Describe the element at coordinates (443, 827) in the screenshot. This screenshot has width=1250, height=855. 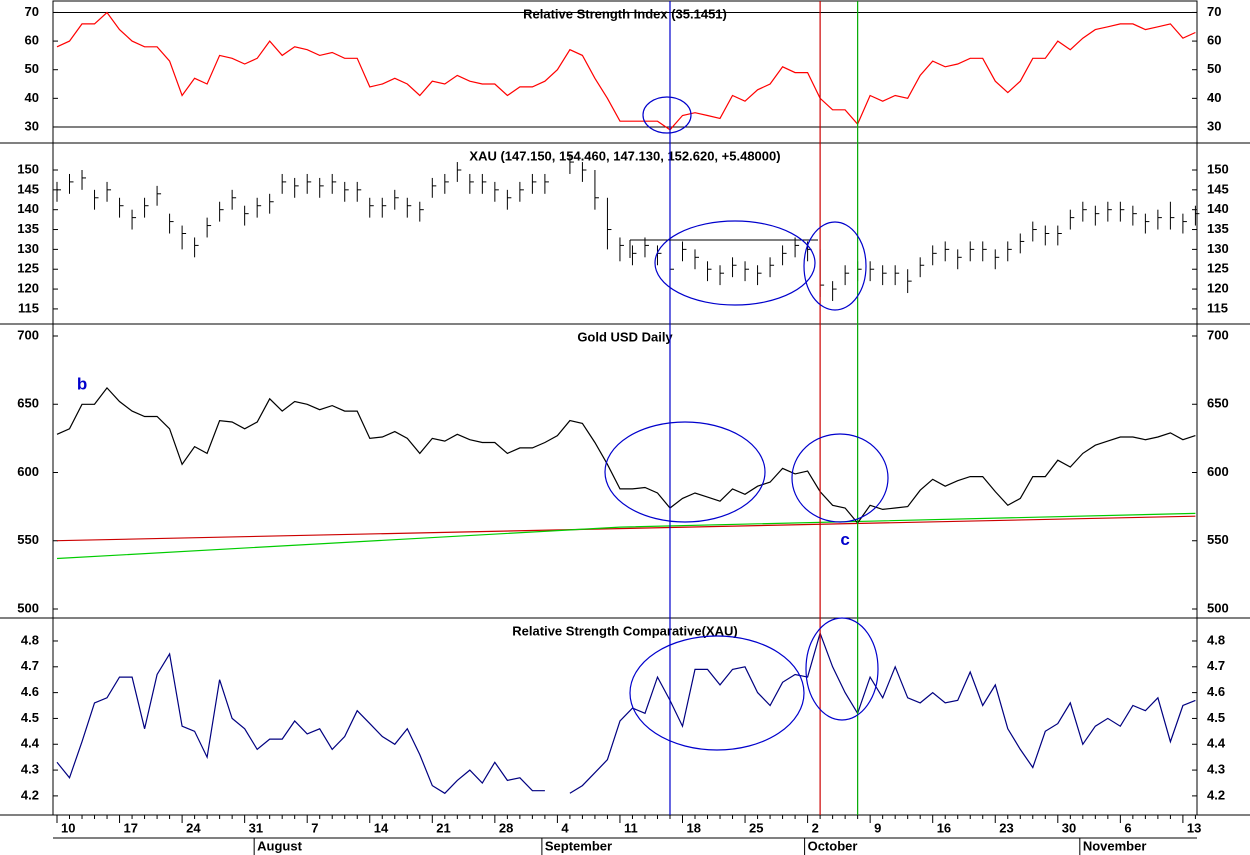
I see `x-tick-label: 21` at that location.